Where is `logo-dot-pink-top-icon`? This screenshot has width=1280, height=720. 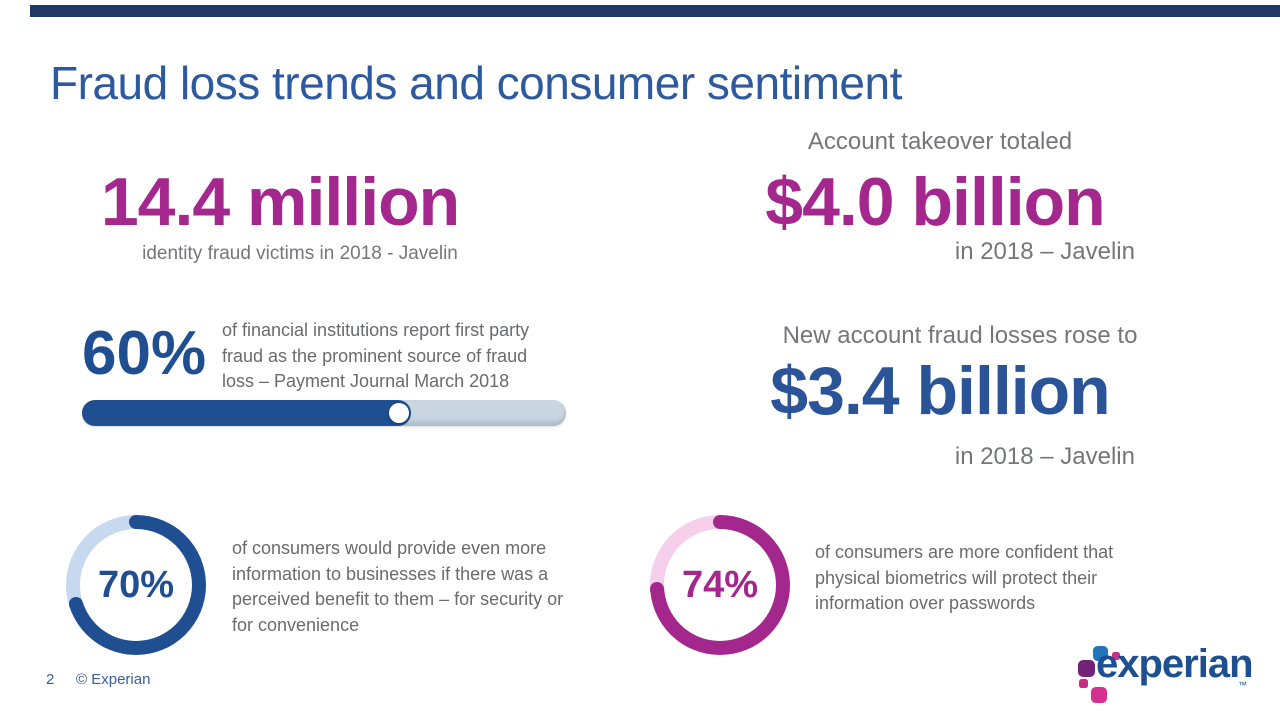 logo-dot-pink-top-icon is located at coordinates (1116, 656).